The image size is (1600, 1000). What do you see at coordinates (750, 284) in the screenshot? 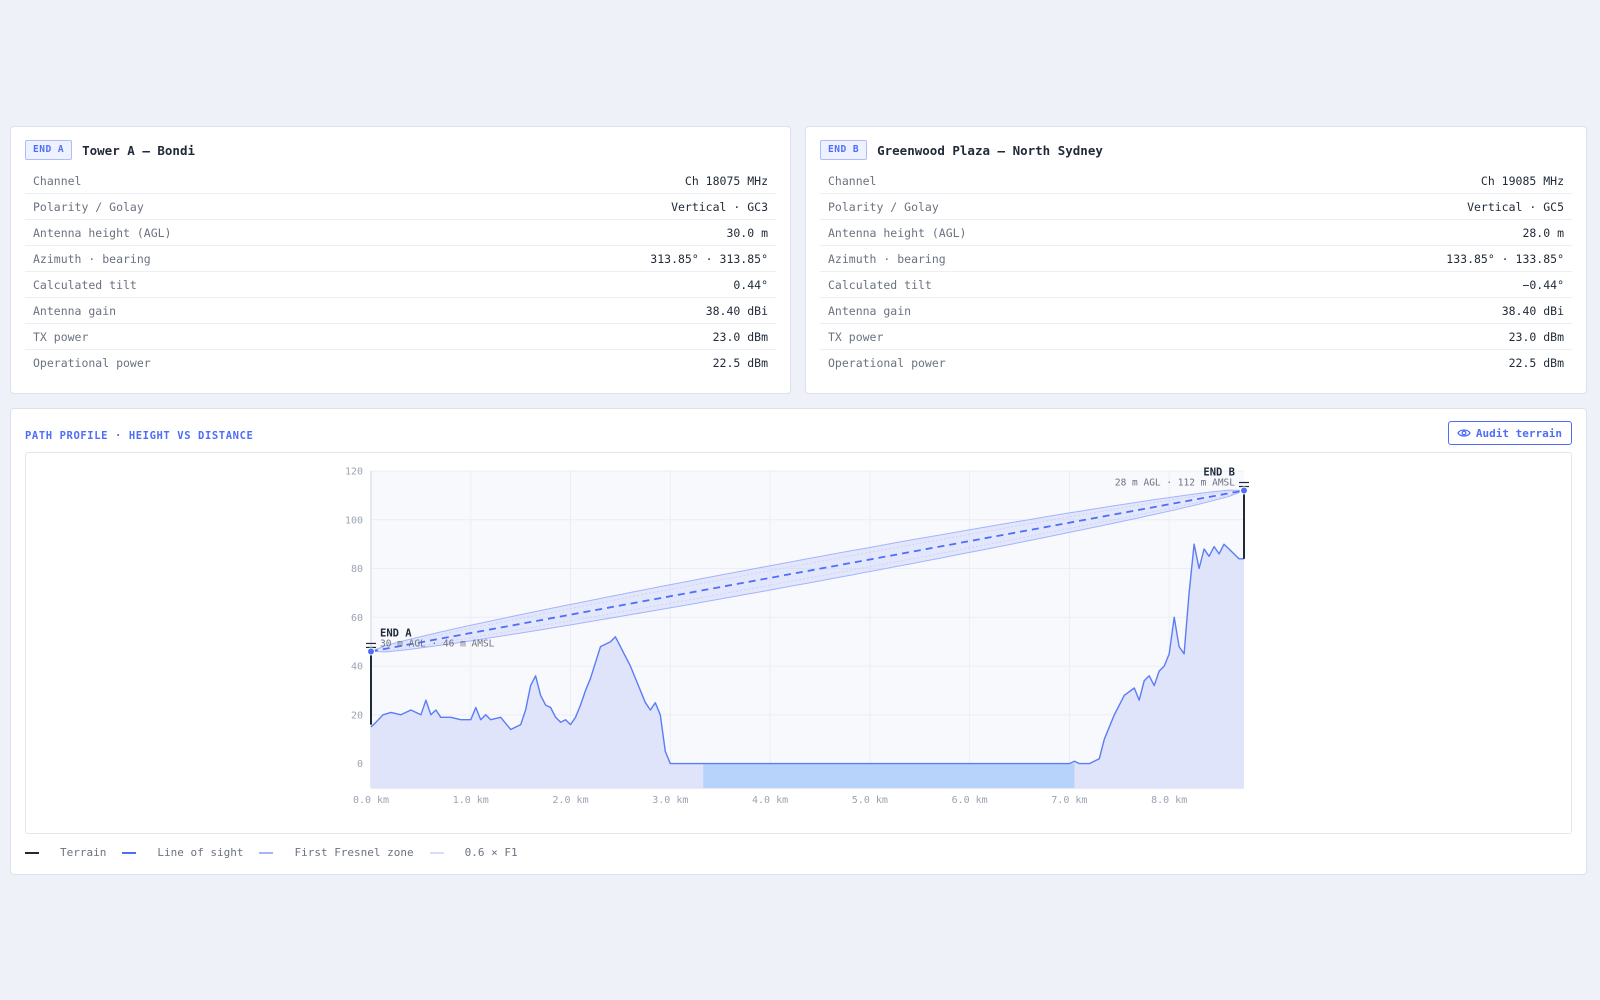
I see `spec-value: 0.44°` at bounding box center [750, 284].